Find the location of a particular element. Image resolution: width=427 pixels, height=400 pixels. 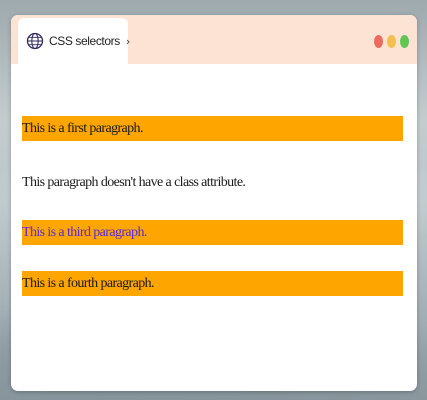

minimize-window-button is located at coordinates (391, 41).